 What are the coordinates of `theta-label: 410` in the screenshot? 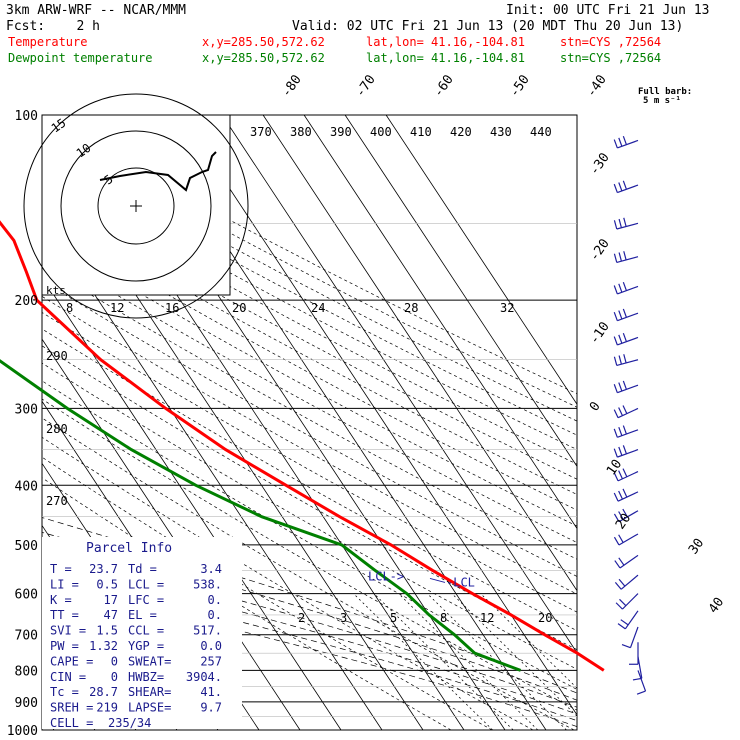 It's located at (421, 132).